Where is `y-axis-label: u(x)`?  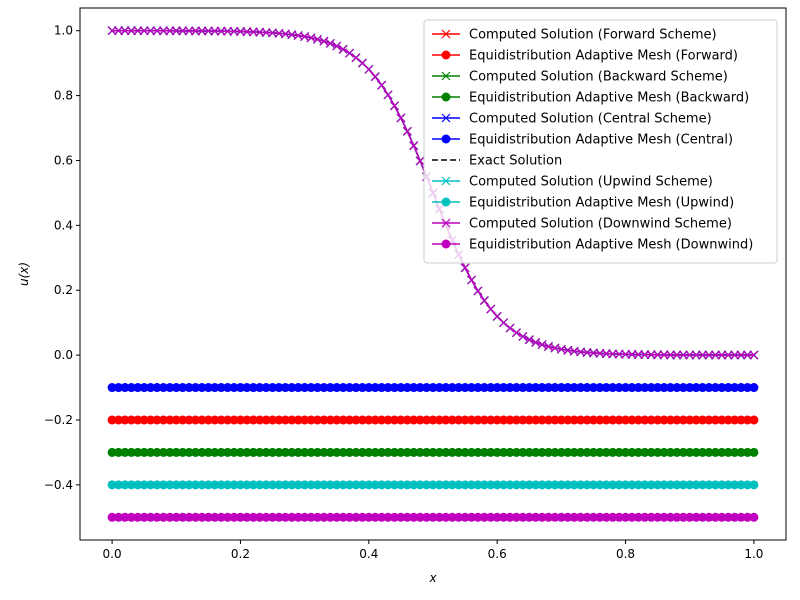 y-axis-label: u(x) is located at coordinates (24, 274).